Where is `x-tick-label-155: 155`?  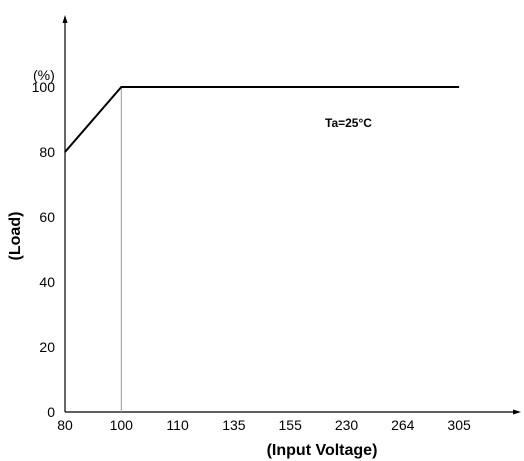 x-tick-label-155: 155 is located at coordinates (291, 425).